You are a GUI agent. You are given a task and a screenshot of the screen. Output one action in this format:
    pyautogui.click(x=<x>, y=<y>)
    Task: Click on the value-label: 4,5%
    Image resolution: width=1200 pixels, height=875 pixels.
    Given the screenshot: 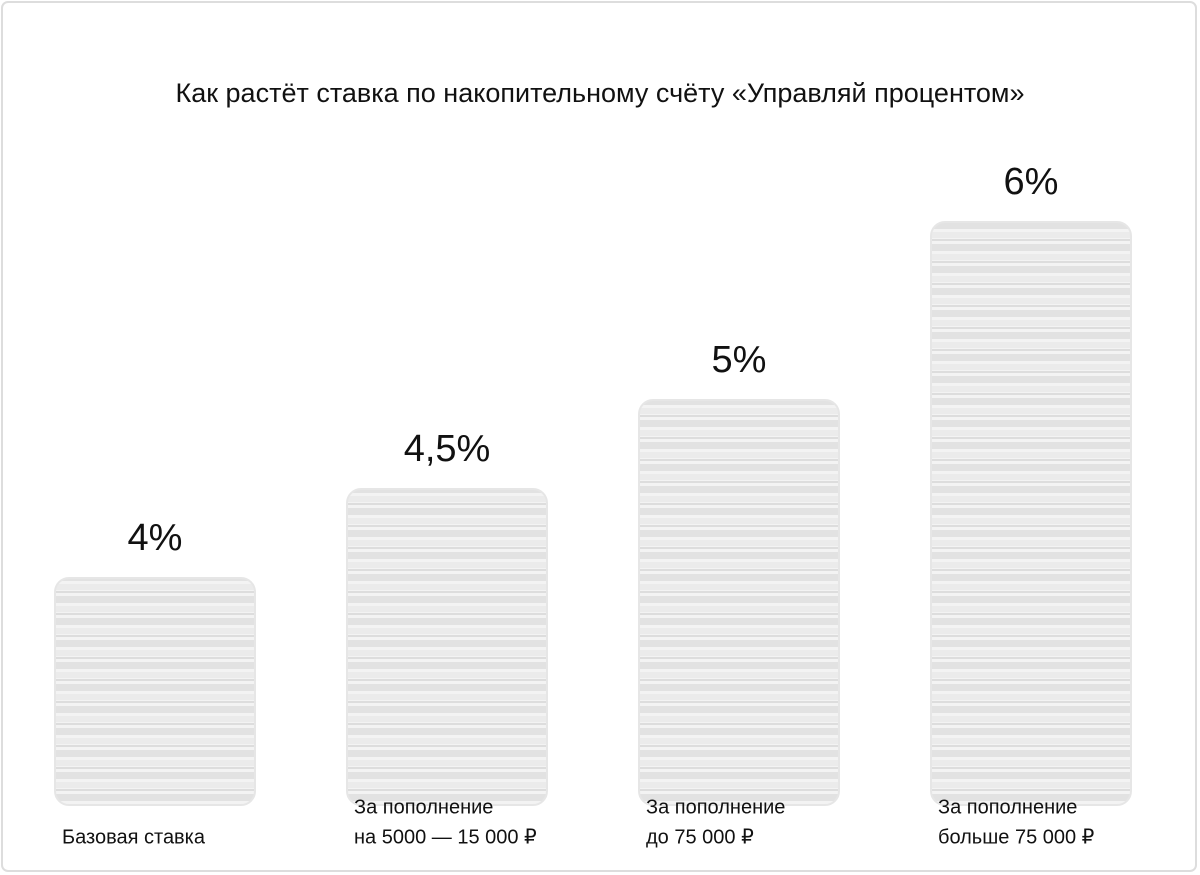 What is the action you would take?
    pyautogui.click(x=447, y=449)
    